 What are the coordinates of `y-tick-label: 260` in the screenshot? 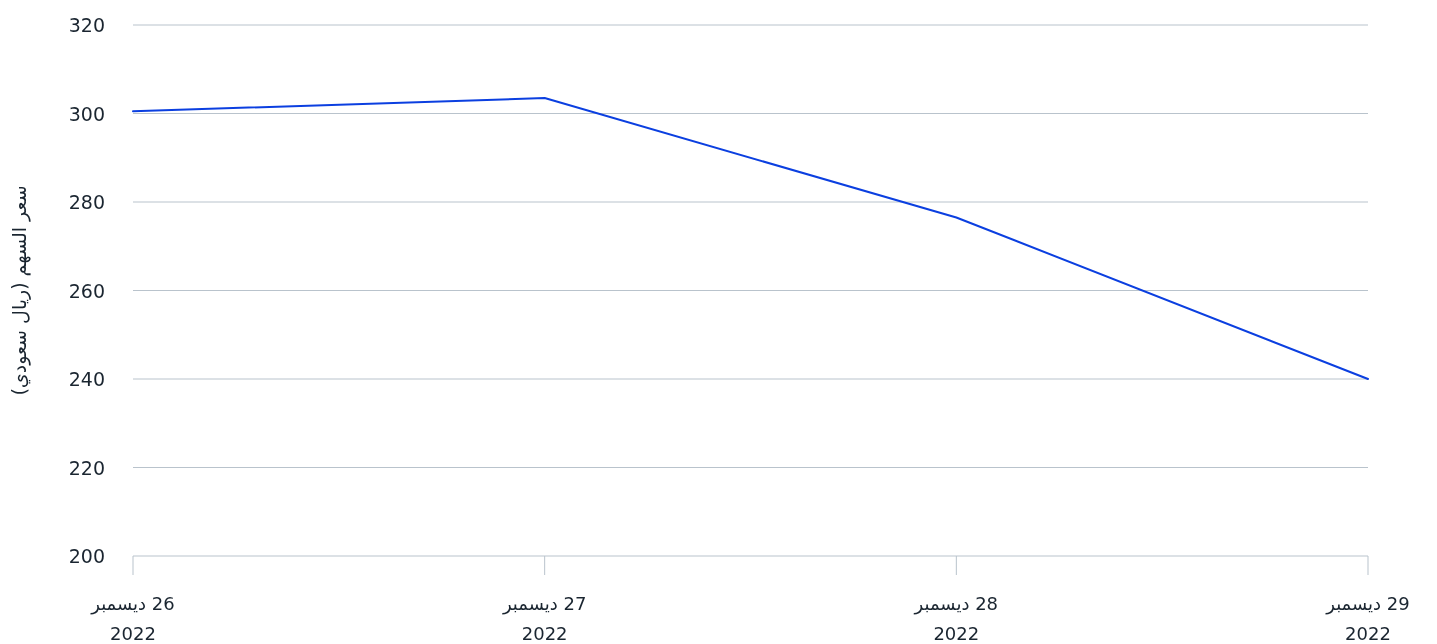 It's located at (86, 290).